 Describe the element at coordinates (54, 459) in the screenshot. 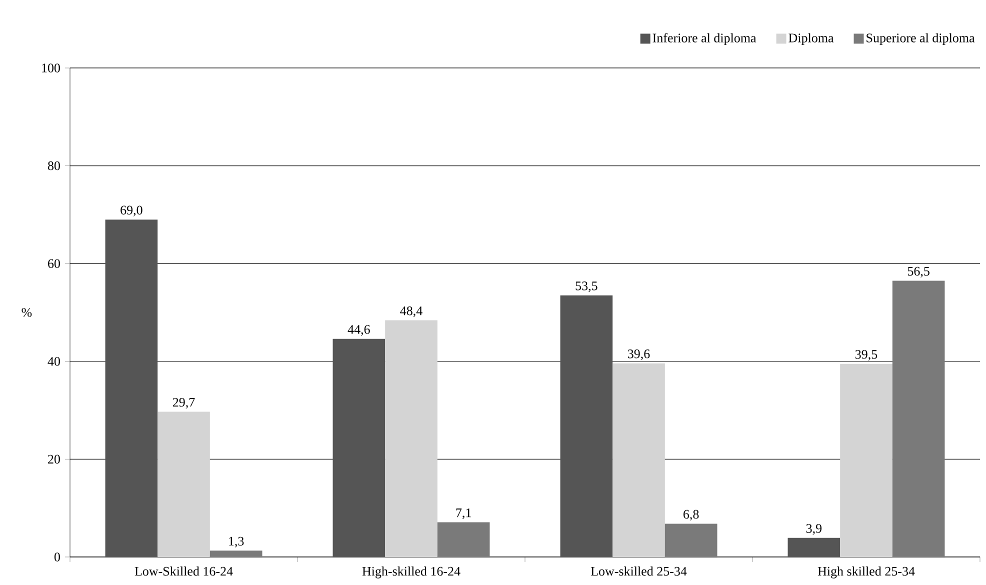

I see `y-tick-label: 20` at that location.